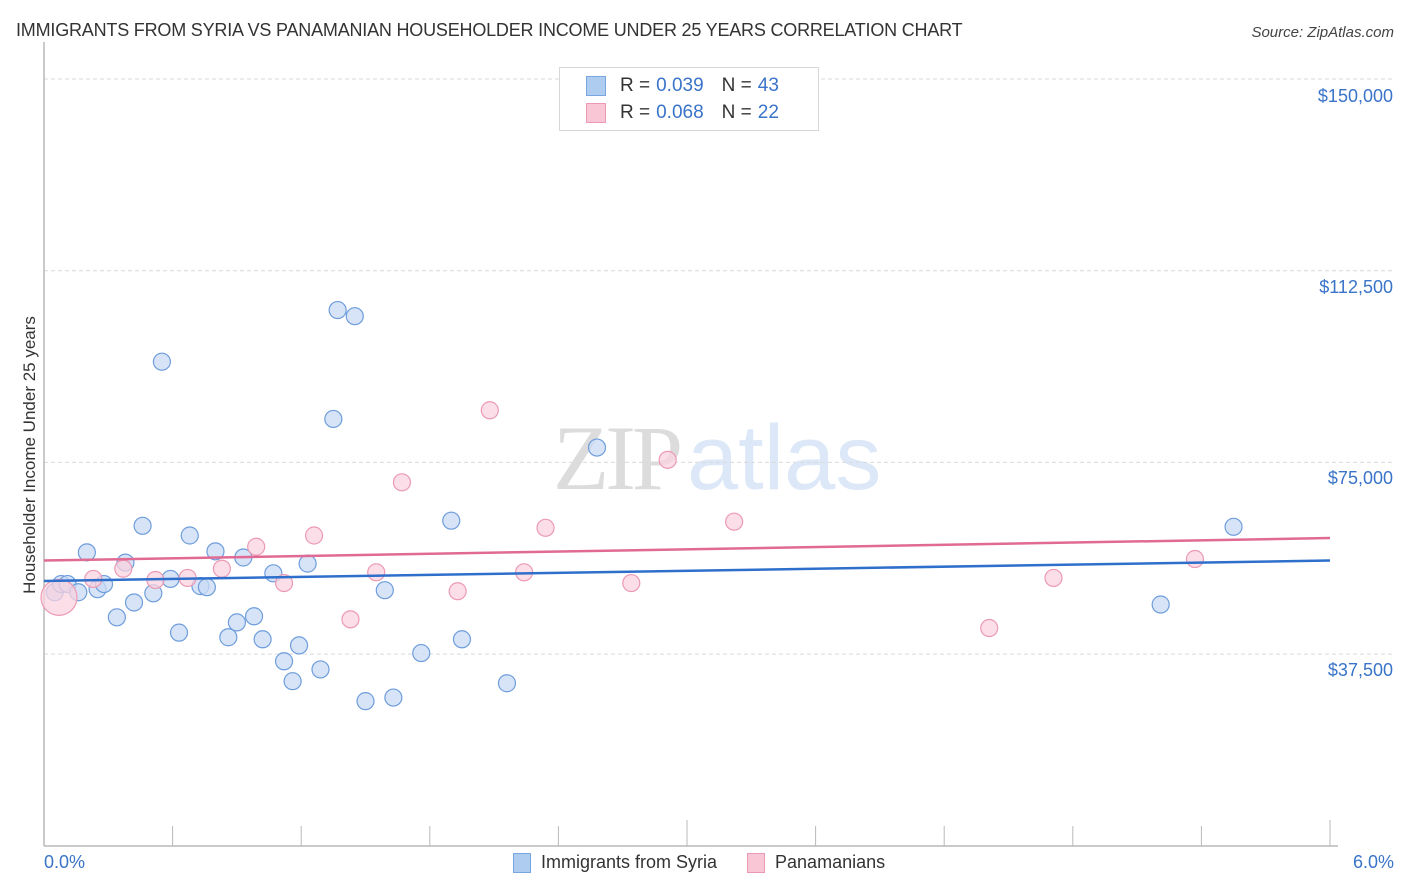  What do you see at coordinates (768, 85) in the screenshot?
I see `n-value: 43` at bounding box center [768, 85].